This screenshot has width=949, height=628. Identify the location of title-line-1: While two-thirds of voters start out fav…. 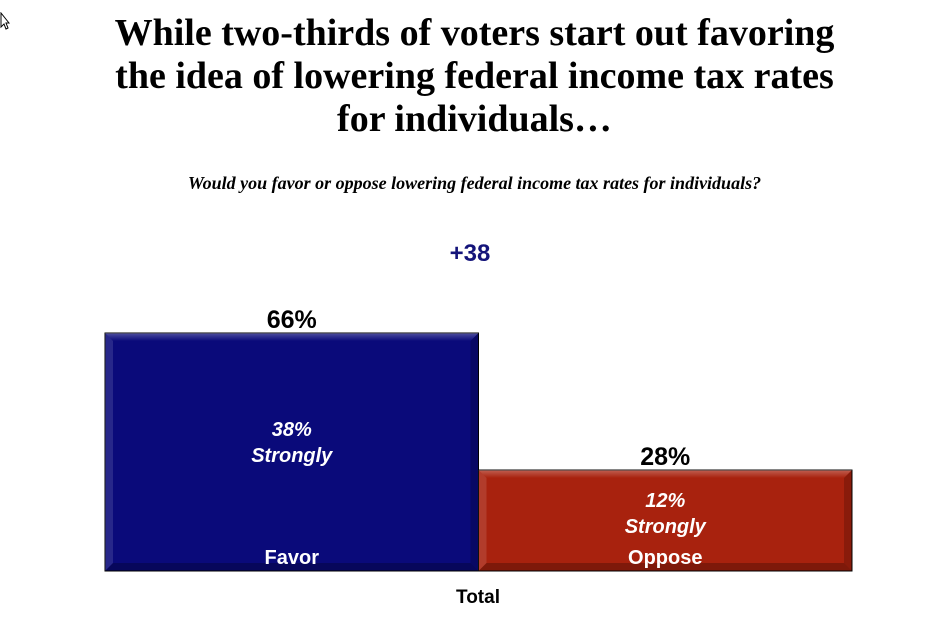
(474, 33).